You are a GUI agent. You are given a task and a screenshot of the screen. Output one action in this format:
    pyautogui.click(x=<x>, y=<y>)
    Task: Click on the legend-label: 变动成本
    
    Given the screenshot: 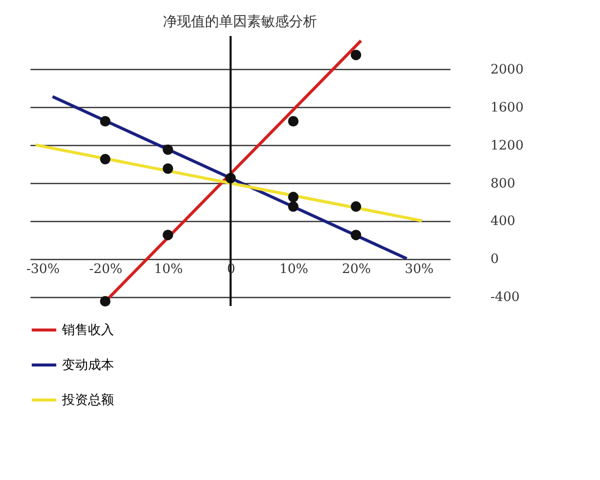 What is the action you would take?
    pyautogui.click(x=88, y=365)
    